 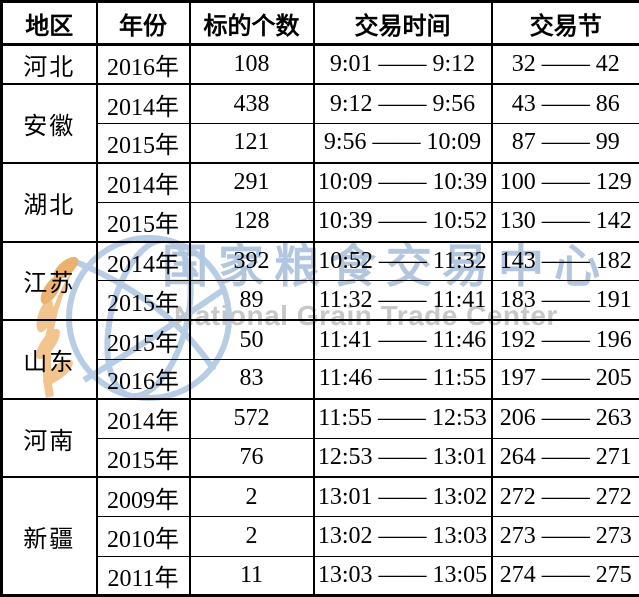 I want to click on time-cell: 11:41 —— 11:46, so click(x=402, y=339).